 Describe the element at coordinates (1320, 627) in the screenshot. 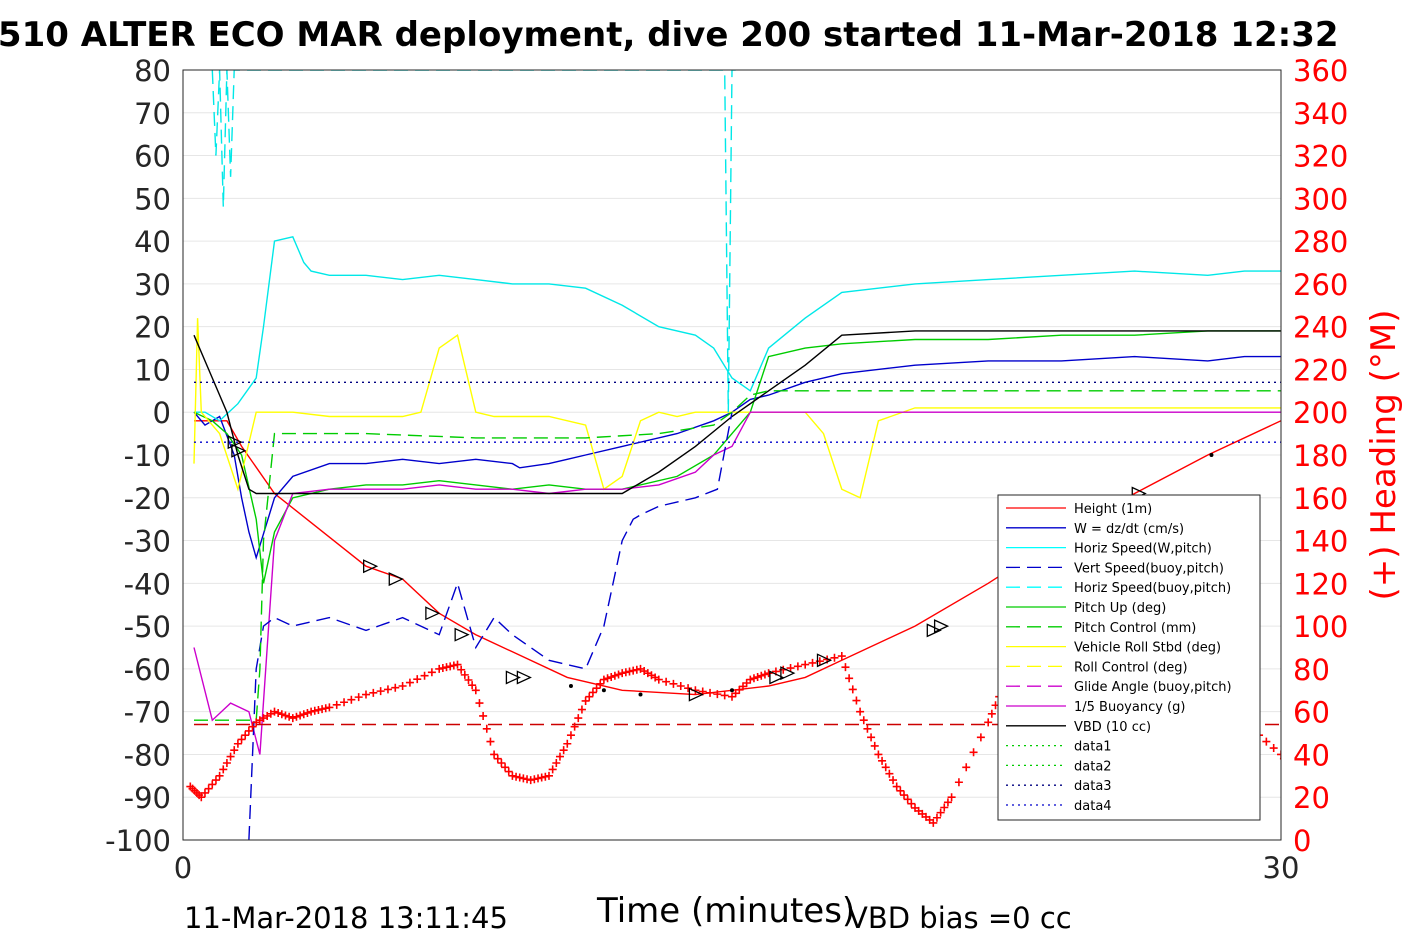

I see `y-tick-right-label: 100` at that location.